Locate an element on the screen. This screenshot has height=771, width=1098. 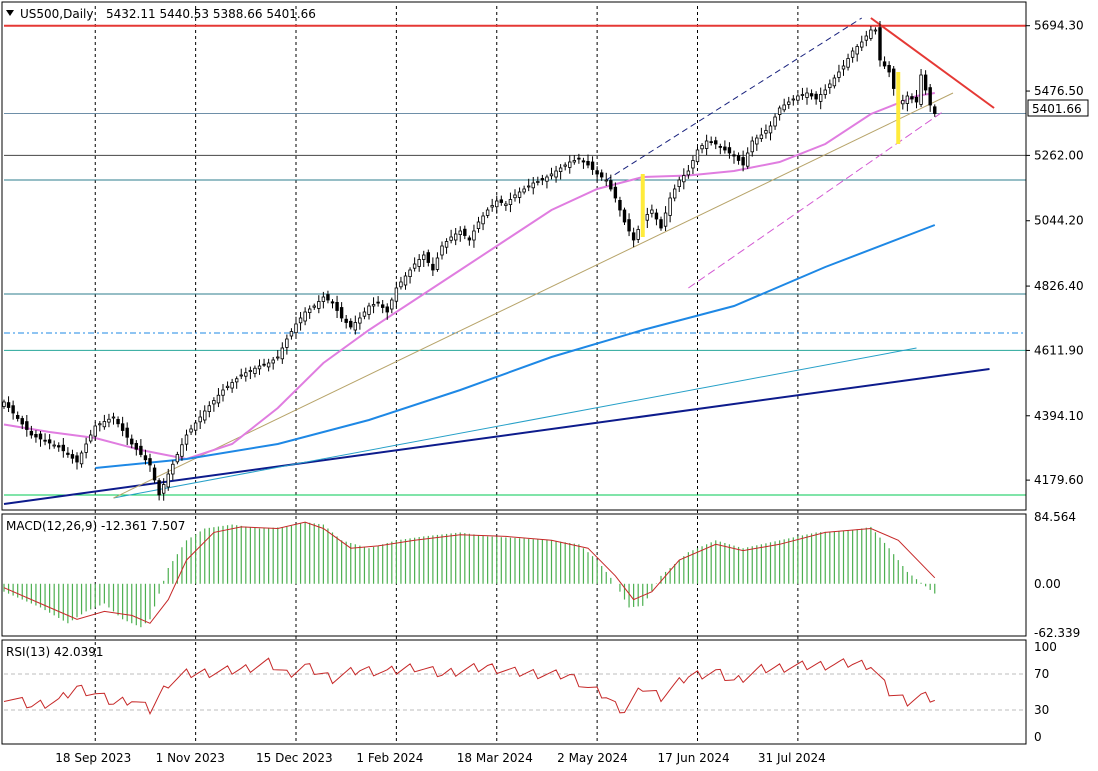
x-tick-label: 15 Dec 2023 is located at coordinates (294, 758).